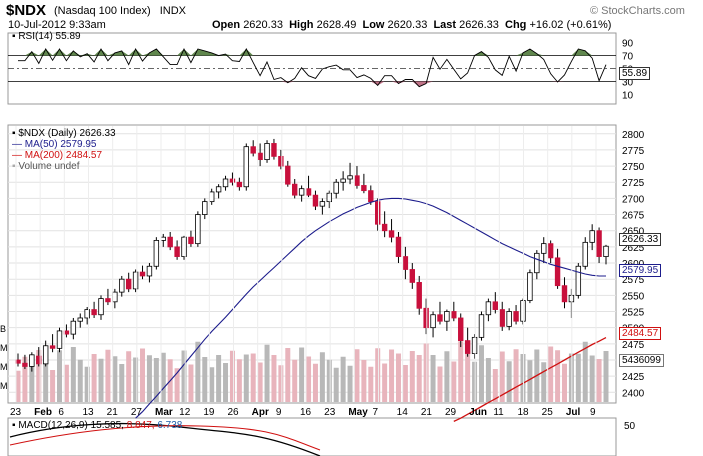  What do you see at coordinates (57, 155) in the screenshot?
I see `legend-ma200: — MA(200) 2484.57` at bounding box center [57, 155].